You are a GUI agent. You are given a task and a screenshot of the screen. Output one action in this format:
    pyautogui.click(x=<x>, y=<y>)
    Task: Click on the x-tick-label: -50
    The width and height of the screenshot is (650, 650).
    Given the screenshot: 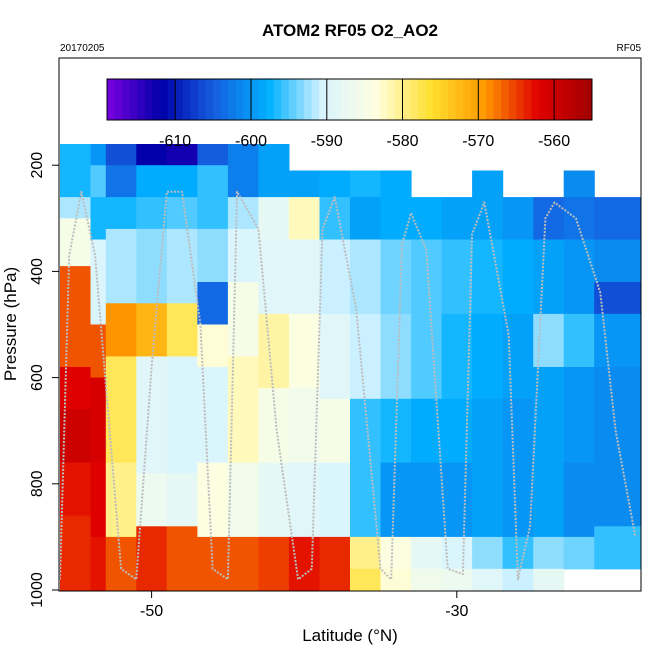 What is the action you would take?
    pyautogui.click(x=151, y=611)
    